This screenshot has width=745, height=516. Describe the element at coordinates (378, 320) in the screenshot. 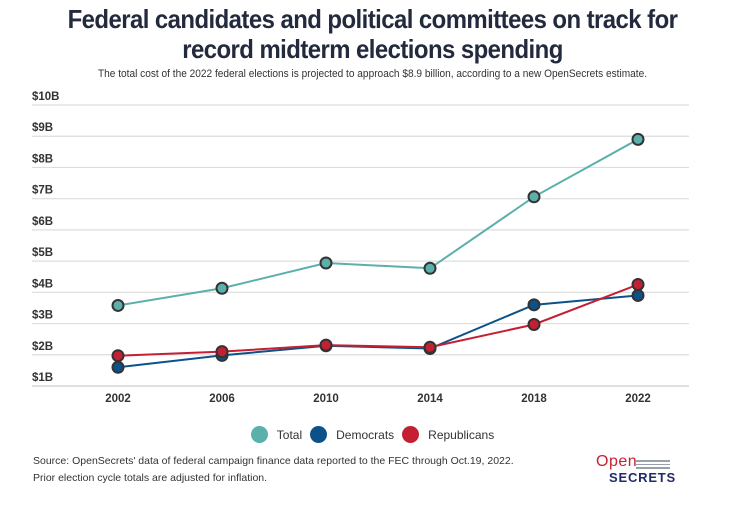

I see `series-line-republicans` at that location.